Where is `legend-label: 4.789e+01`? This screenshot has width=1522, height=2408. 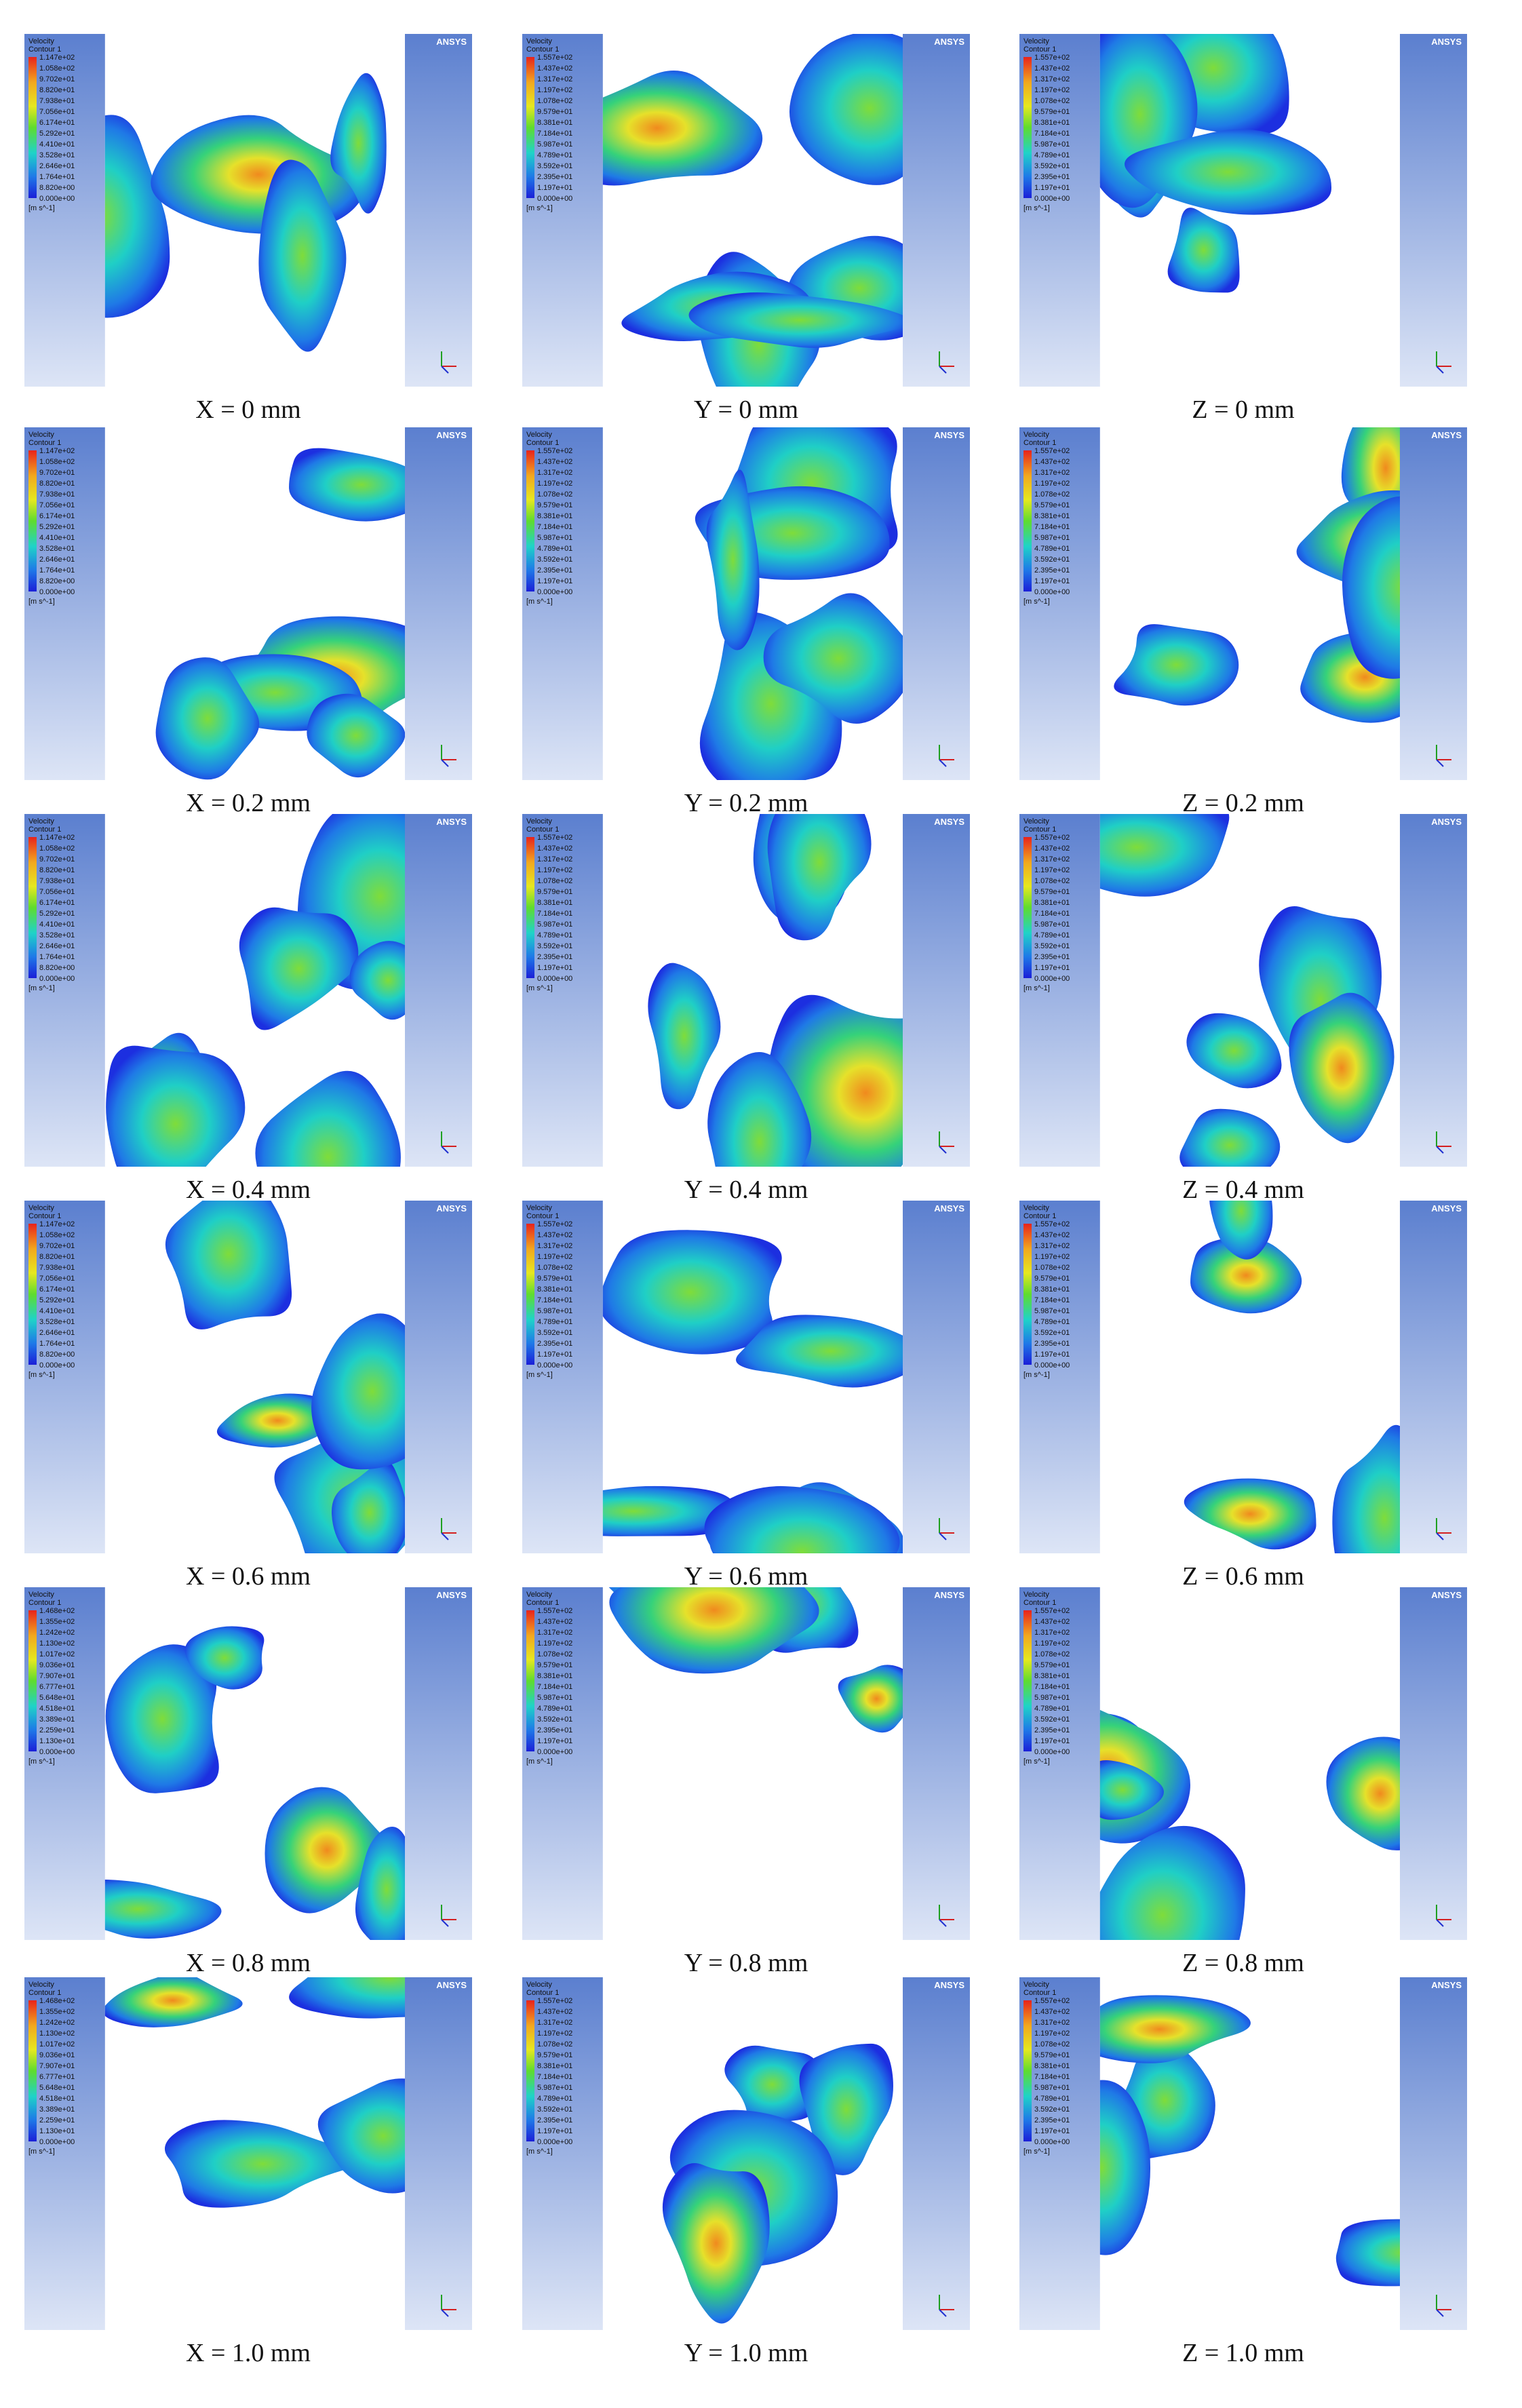
legend-label: 4.789e+01 is located at coordinates (1052, 1709).